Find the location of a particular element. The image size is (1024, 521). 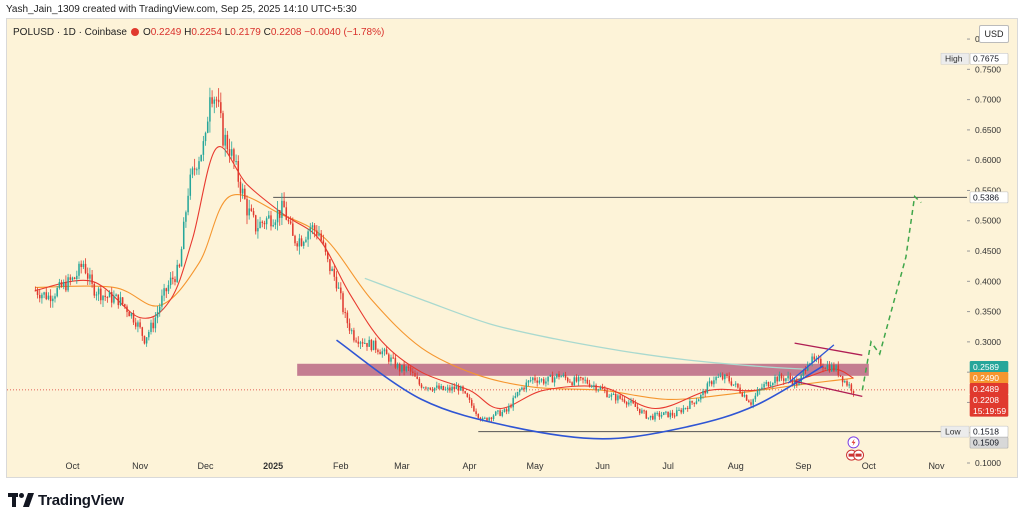

x-tick-label: Apr is located at coordinates (470, 466).